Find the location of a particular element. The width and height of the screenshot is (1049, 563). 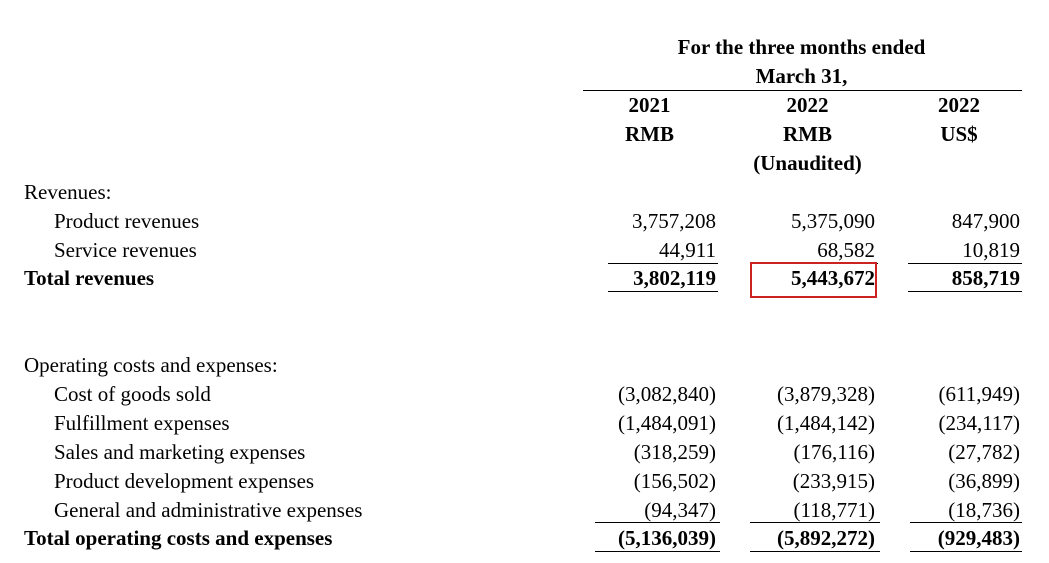

cell-product-dev-2021: (156,502) is located at coordinates (674, 481).